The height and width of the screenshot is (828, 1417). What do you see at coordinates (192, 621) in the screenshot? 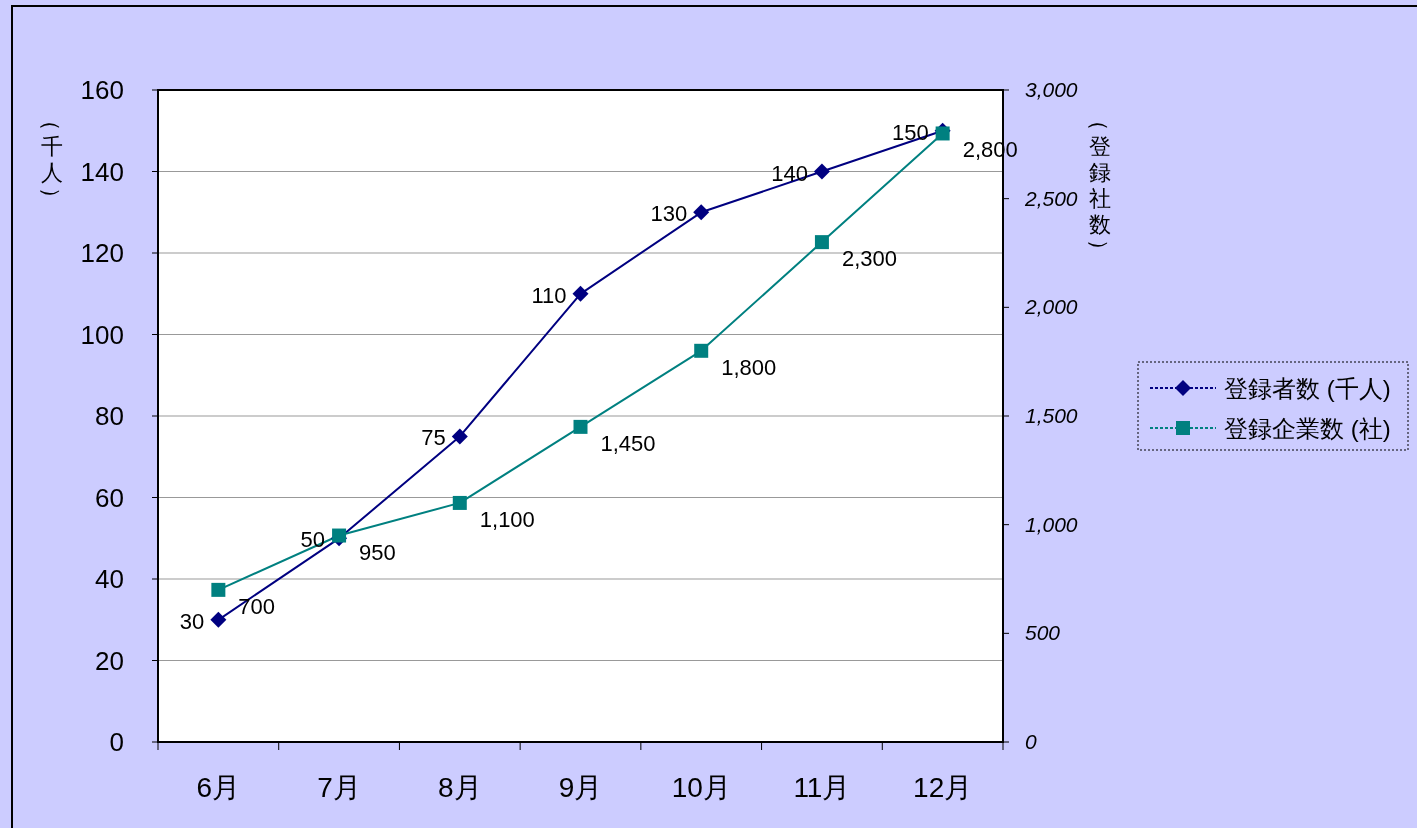
I see `data-label: 30` at bounding box center [192, 621].